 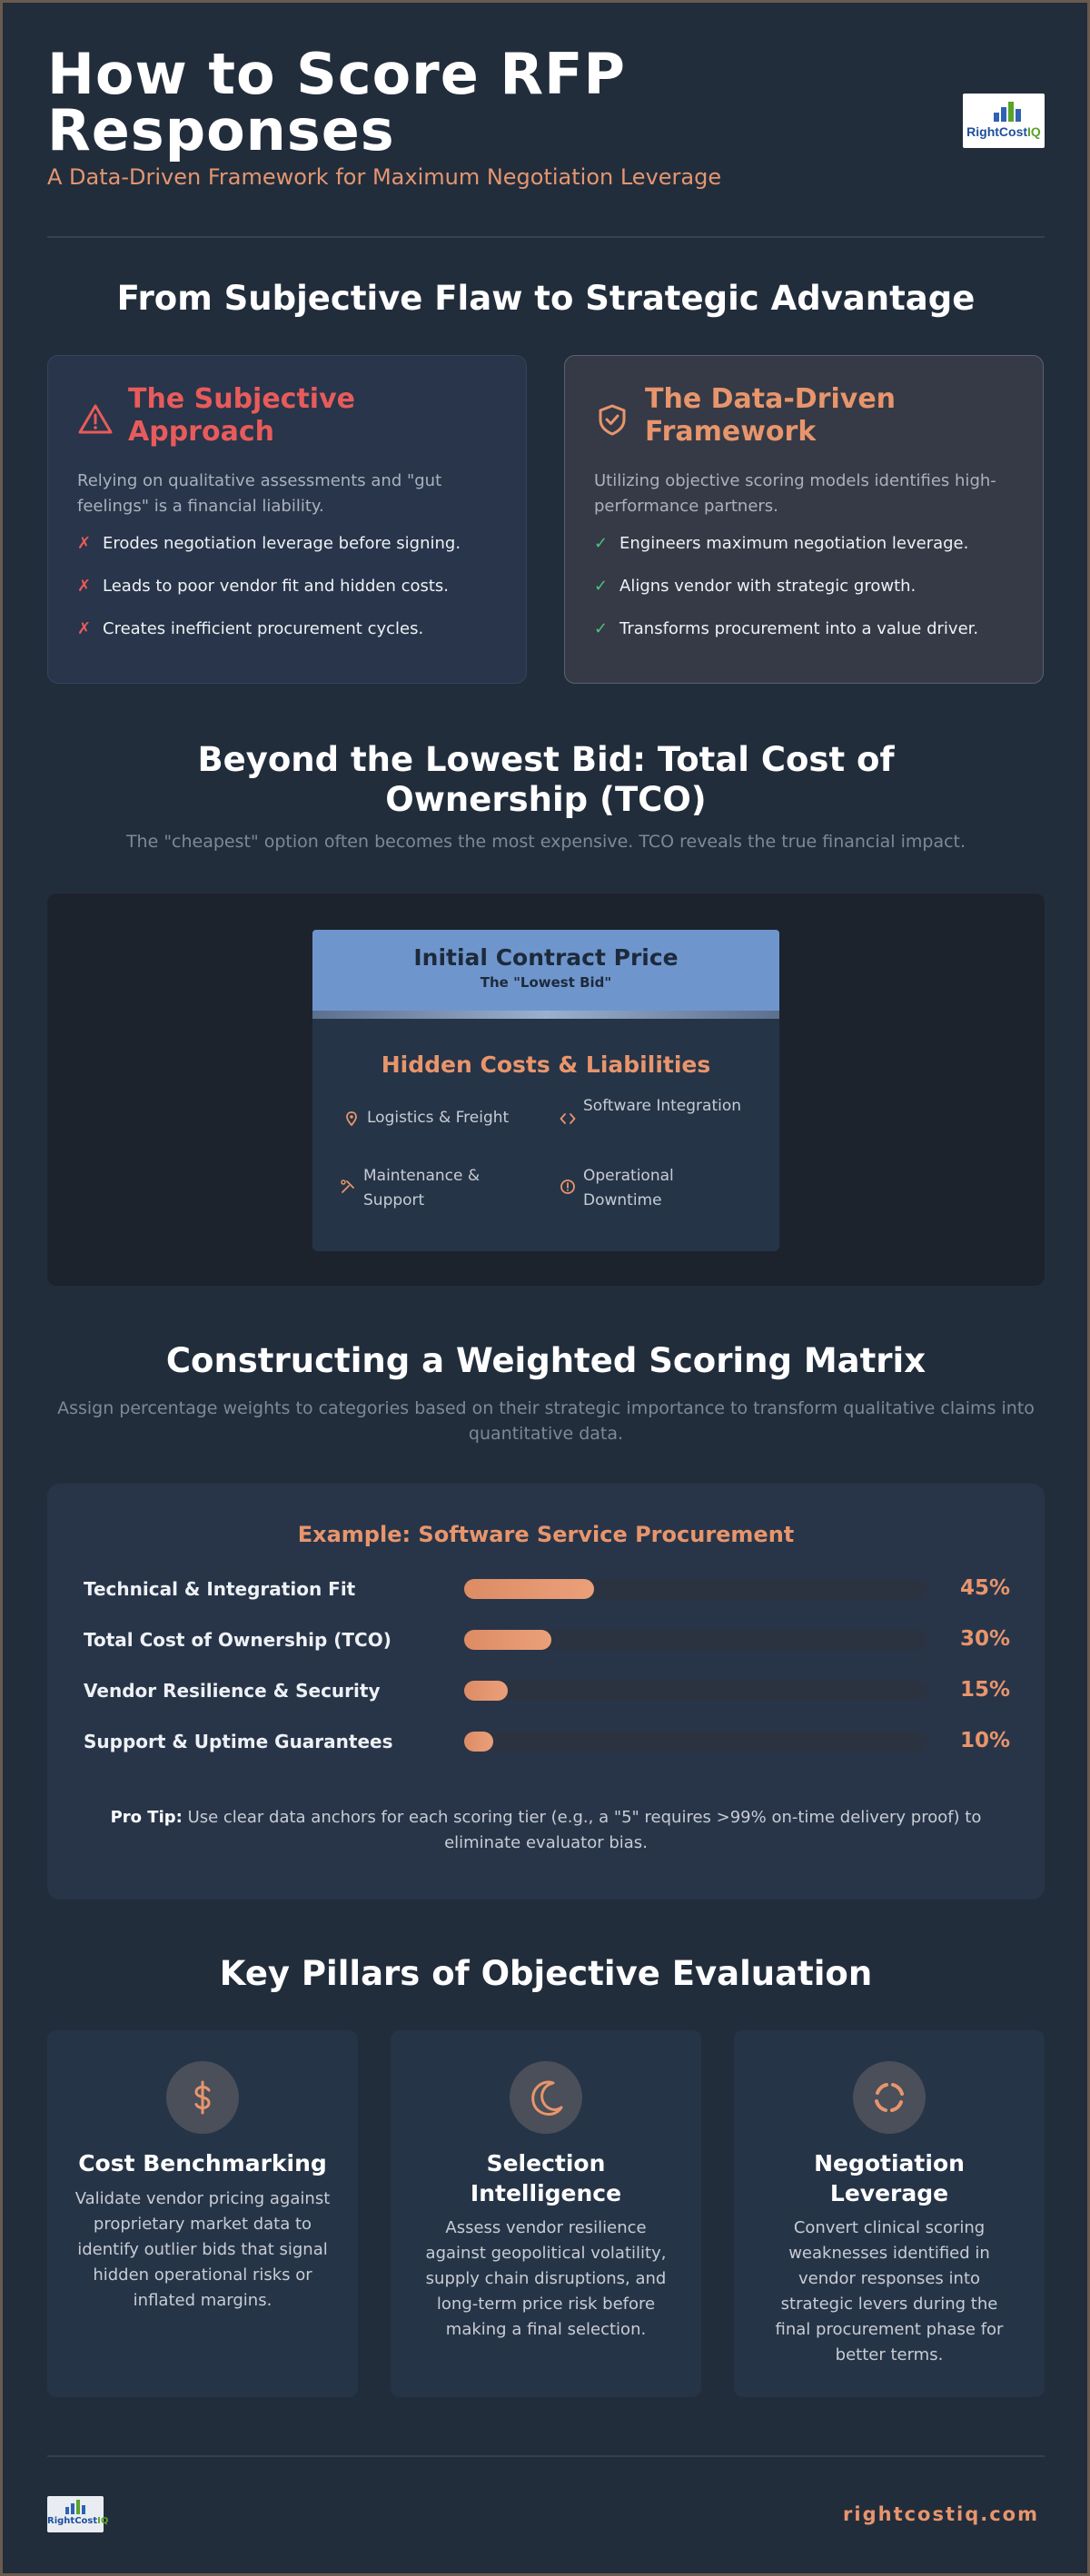 What do you see at coordinates (336, 102) in the screenshot?
I see `page-title: How to Score RFP Responses` at bounding box center [336, 102].